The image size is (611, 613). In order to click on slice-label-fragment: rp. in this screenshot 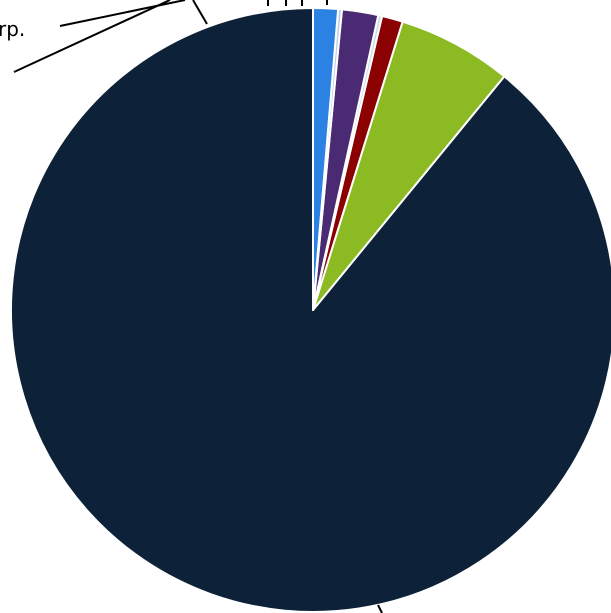, I will do `click(12, 29)`.